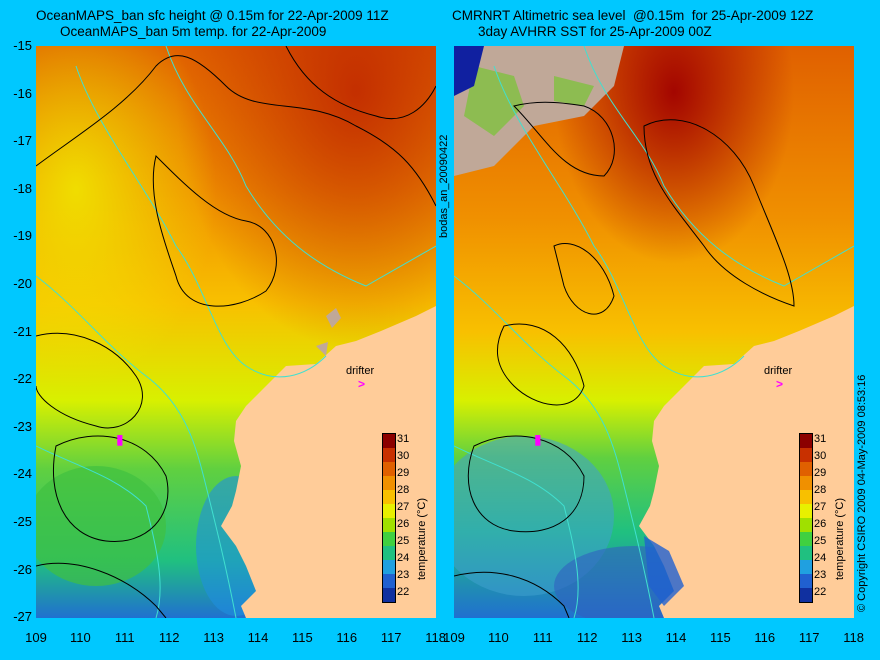  Describe the element at coordinates (22, 141) in the screenshot. I see `y-tick-label: -17` at that location.